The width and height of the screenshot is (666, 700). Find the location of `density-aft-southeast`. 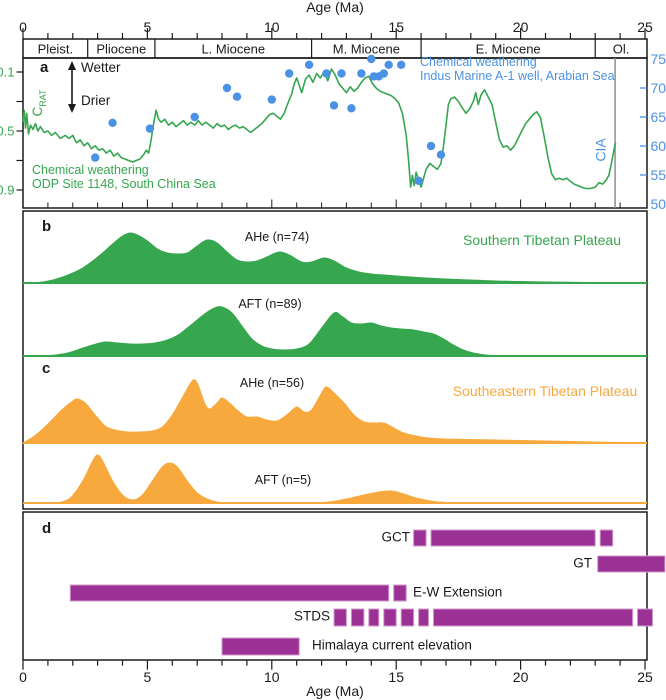

density-aft-southeast is located at coordinates (259, 479).